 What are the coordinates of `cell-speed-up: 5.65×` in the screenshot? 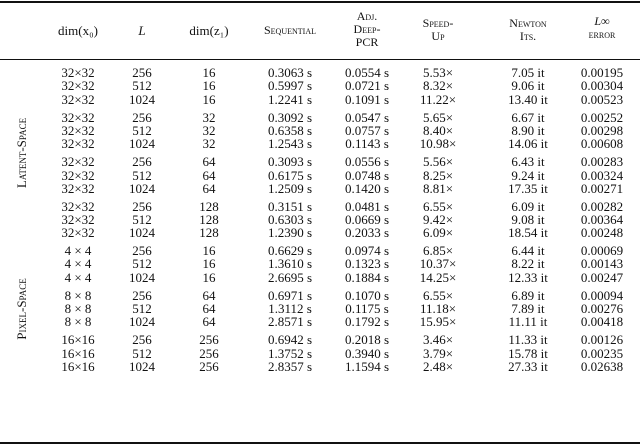 It's located at (438, 117).